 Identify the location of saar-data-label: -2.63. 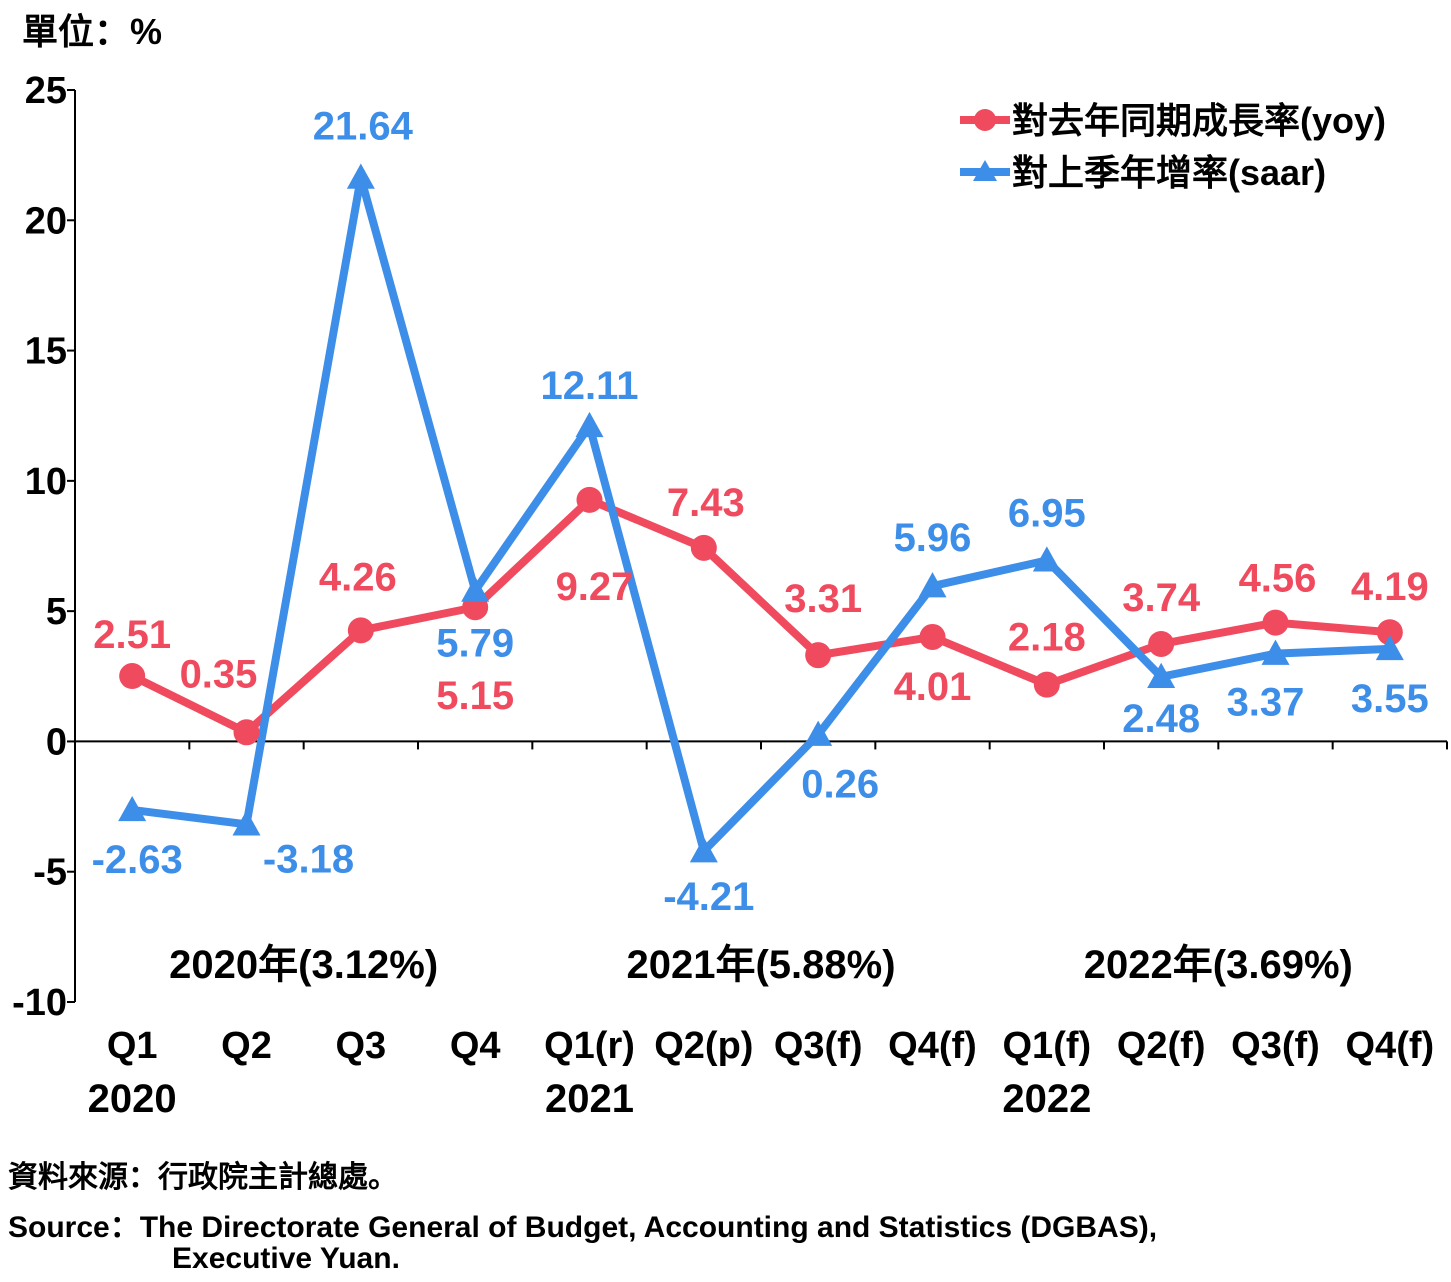
(137, 860).